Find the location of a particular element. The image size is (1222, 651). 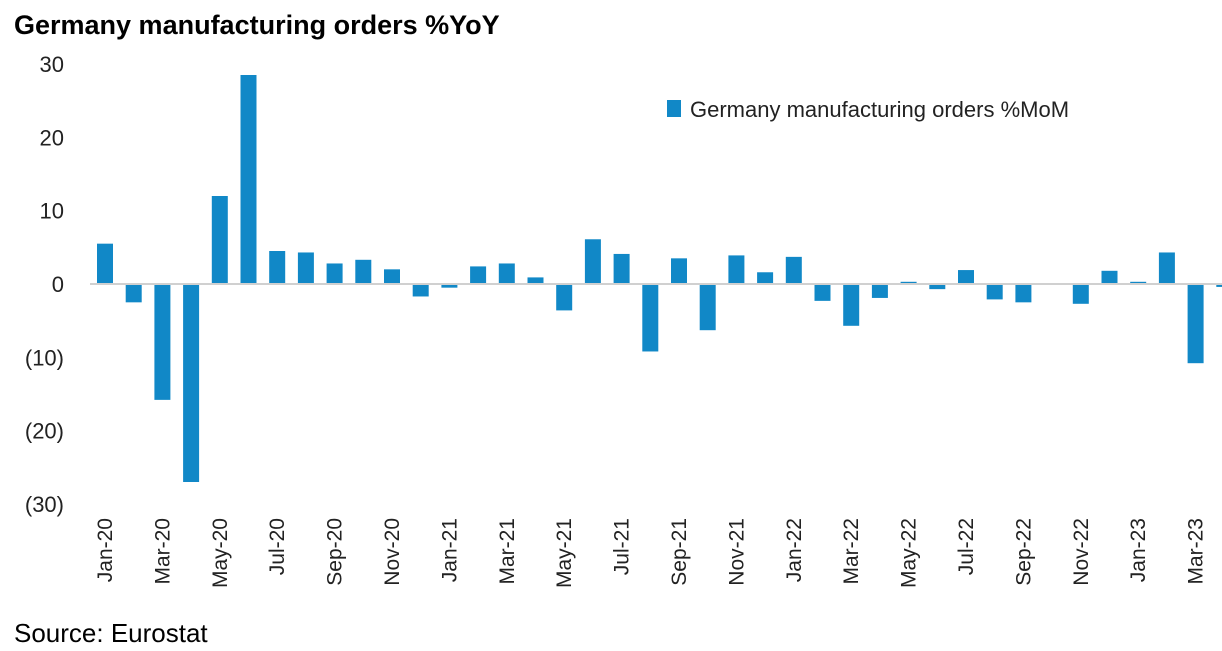

chart-title: Germany manufacturing orders %YoY is located at coordinates (257, 25).